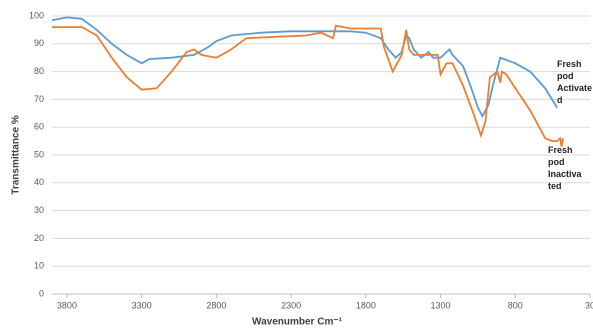 The height and width of the screenshot is (331, 593). Describe the element at coordinates (16, 155) in the screenshot. I see `y-axis-title: Transmittance %` at that location.